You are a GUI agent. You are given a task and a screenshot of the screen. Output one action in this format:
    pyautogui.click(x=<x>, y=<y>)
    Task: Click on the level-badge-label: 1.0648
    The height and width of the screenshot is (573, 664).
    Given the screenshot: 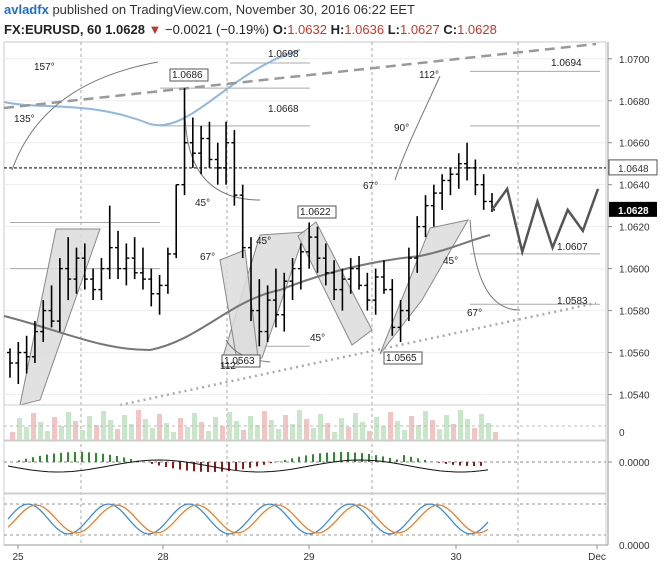 What is the action you would take?
    pyautogui.click(x=633, y=169)
    